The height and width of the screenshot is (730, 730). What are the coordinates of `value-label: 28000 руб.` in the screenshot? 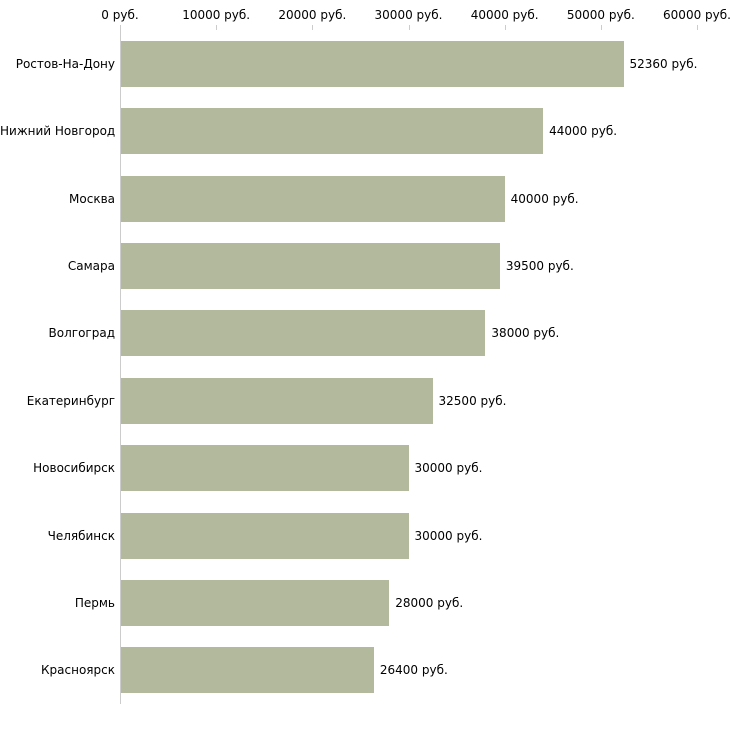 It's located at (429, 602).